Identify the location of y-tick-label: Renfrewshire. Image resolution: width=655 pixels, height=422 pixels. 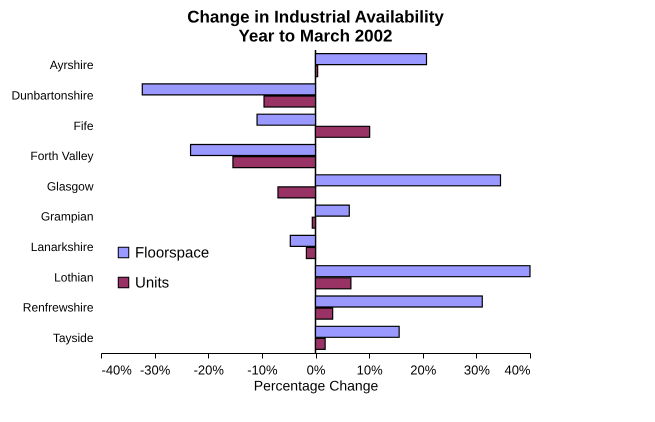
(58, 307).